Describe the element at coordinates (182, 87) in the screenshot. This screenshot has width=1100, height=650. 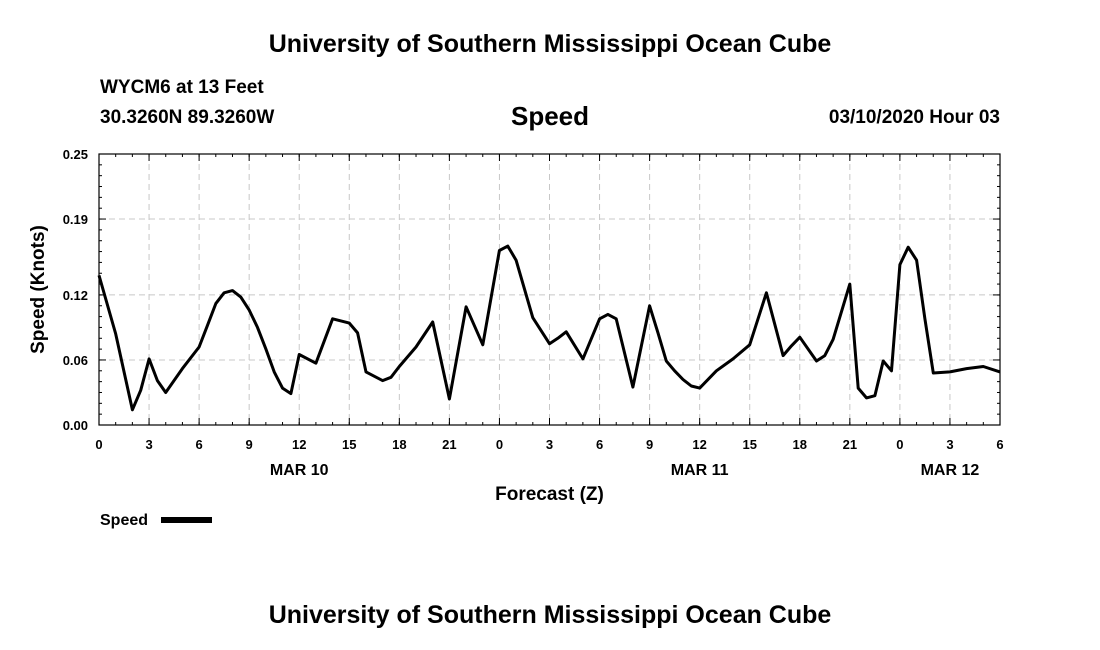
I see `station-label: WYCM6 at 13 Feet` at that location.